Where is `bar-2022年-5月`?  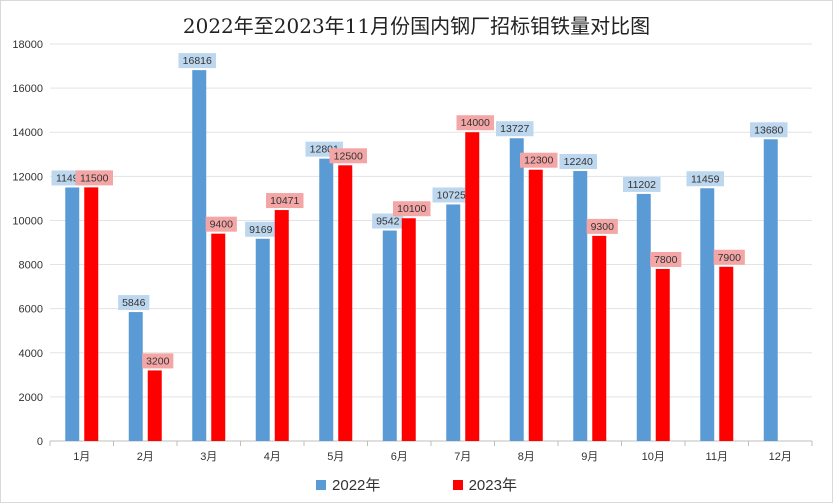
bar-2022年-5月 is located at coordinates (326, 299).